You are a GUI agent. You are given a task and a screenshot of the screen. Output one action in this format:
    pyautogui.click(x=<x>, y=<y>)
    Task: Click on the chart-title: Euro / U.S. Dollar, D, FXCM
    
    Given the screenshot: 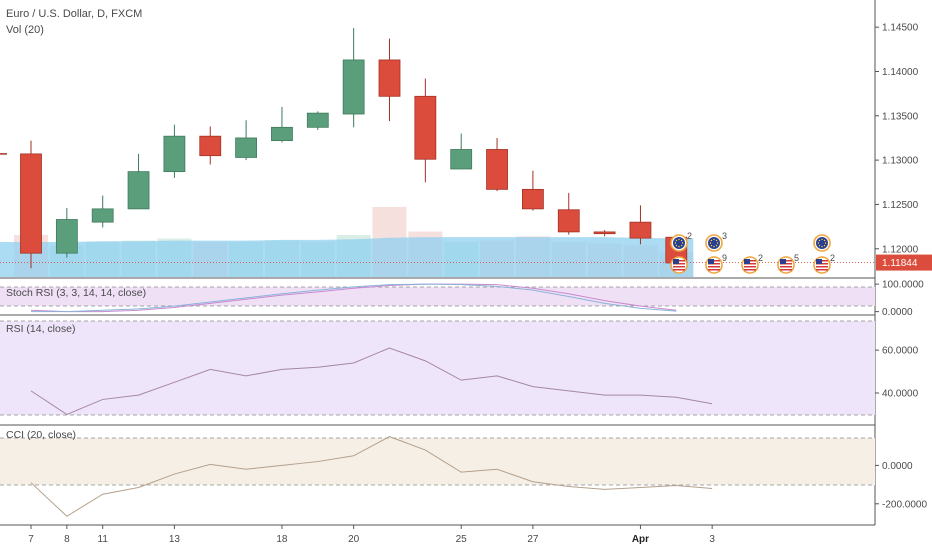 What is the action you would take?
    pyautogui.click(x=74, y=14)
    